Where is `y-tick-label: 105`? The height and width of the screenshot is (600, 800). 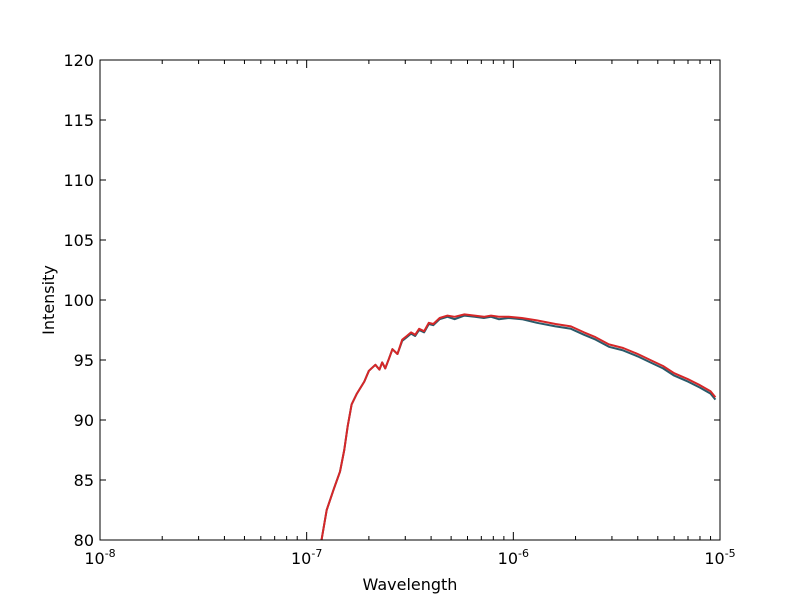 y-tick-label: 105 is located at coordinates (78, 240).